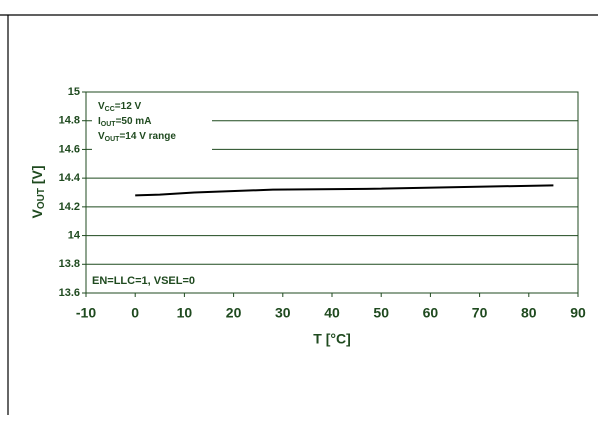 This screenshot has height=422, width=598. I want to click on y-tick-label: 15, so click(74, 92).